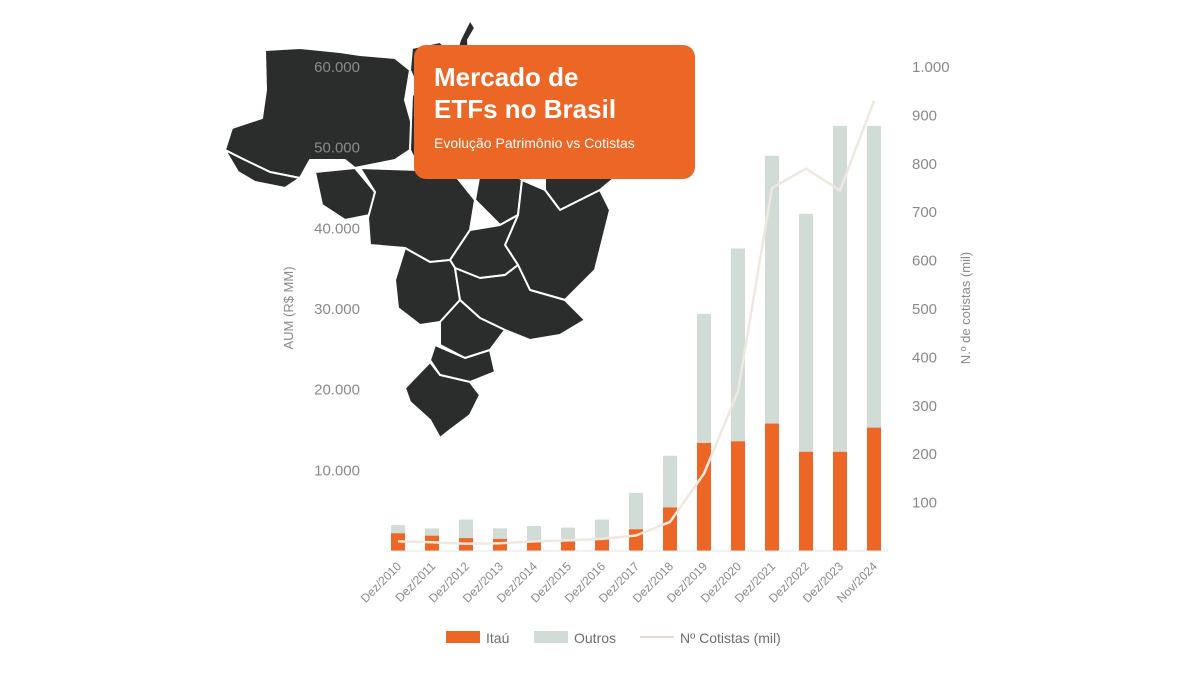  What do you see at coordinates (288, 307) in the screenshot?
I see `y-axis-label: AUM (R$ MM)` at bounding box center [288, 307].